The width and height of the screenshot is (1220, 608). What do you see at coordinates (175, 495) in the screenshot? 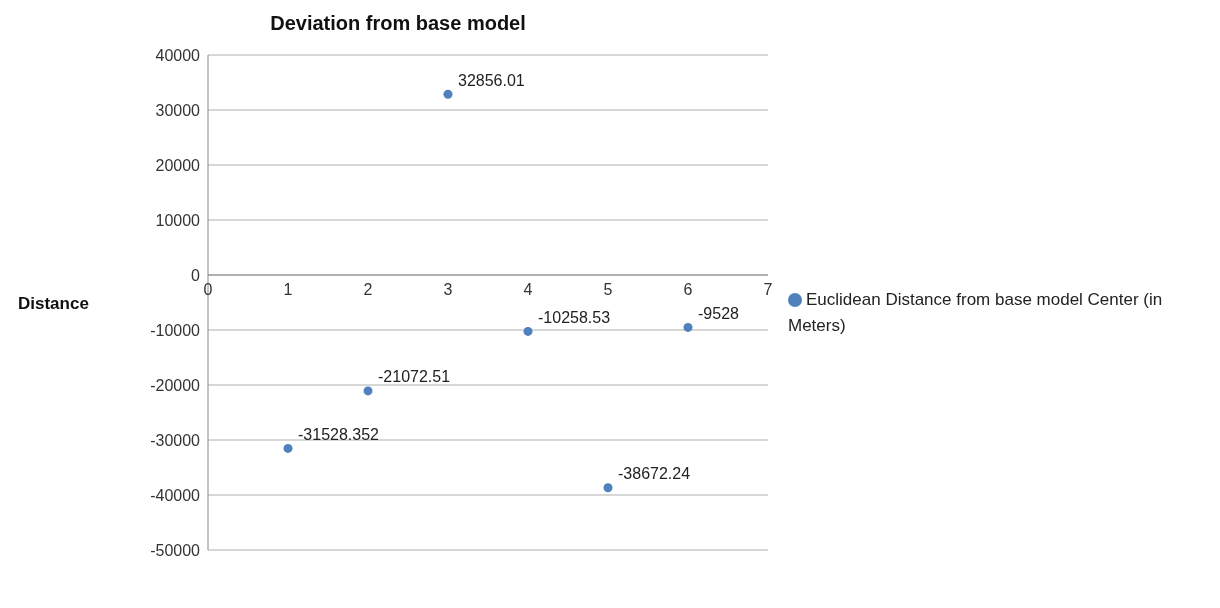
I see `y-tick-label: -40000` at bounding box center [175, 495].